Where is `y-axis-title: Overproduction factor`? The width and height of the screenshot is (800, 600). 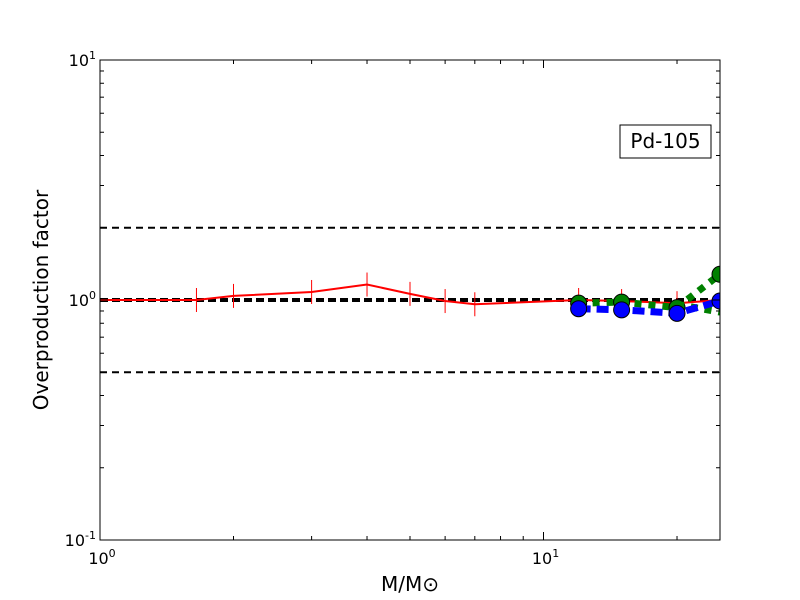 y-axis-title: Overproduction factor is located at coordinates (41, 299).